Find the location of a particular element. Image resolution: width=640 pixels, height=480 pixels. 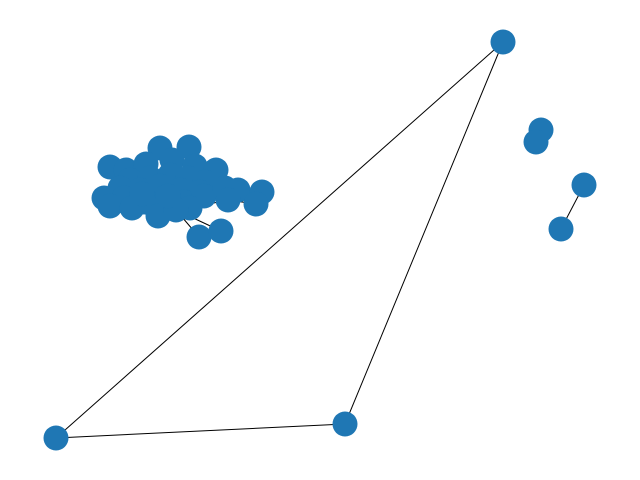

graph-edge is located at coordinates (200, 431).